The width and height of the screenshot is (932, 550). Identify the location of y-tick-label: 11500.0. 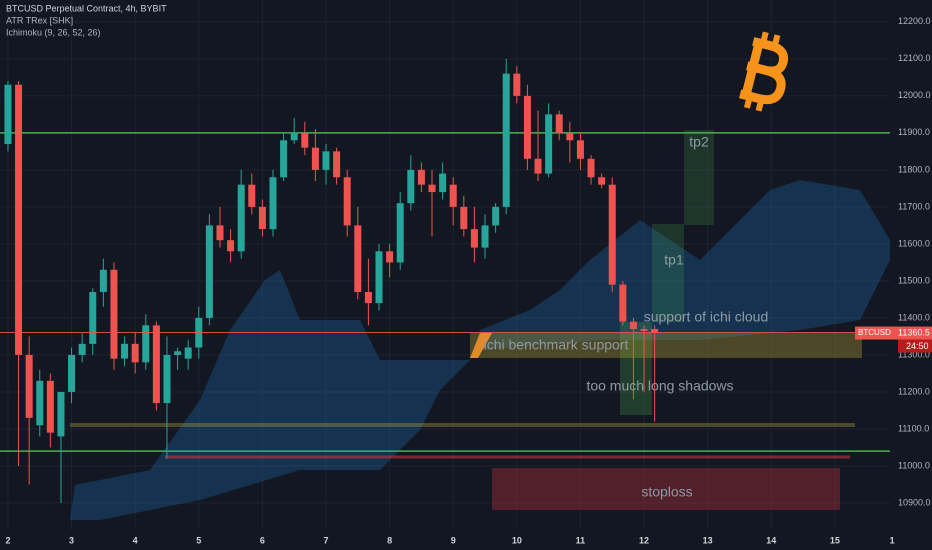
(914, 280).